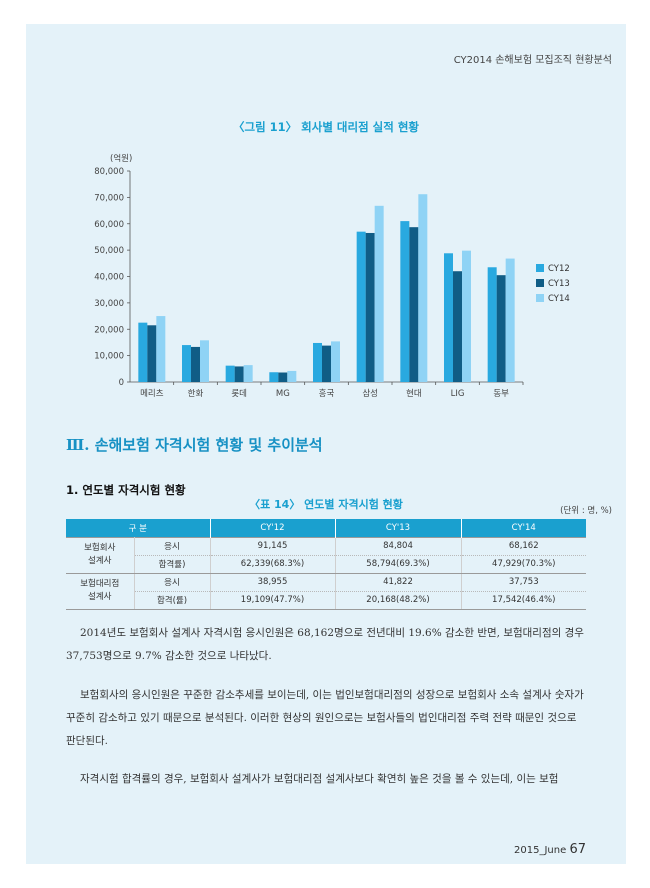  Describe the element at coordinates (458, 394) in the screenshot. I see `x-tick-label: LIG` at that location.